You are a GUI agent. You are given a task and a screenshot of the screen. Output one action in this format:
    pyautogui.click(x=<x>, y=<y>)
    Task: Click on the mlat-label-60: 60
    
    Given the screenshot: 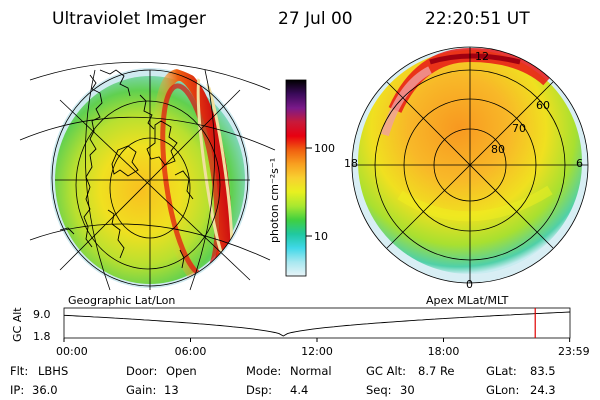 What is the action you would take?
    pyautogui.click(x=543, y=105)
    